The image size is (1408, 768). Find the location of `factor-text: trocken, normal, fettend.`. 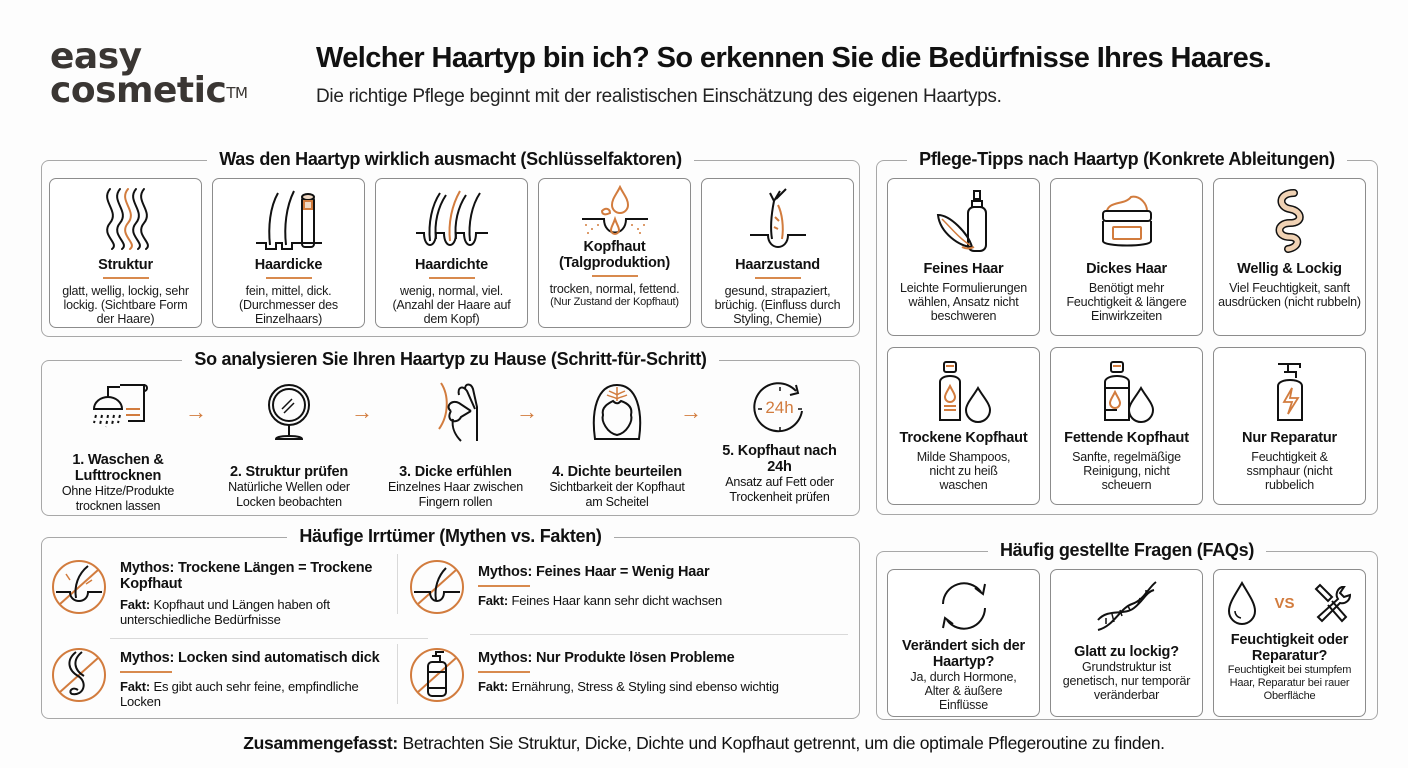

factor-text: trocken, normal, fettend. is located at coordinates (614, 289).